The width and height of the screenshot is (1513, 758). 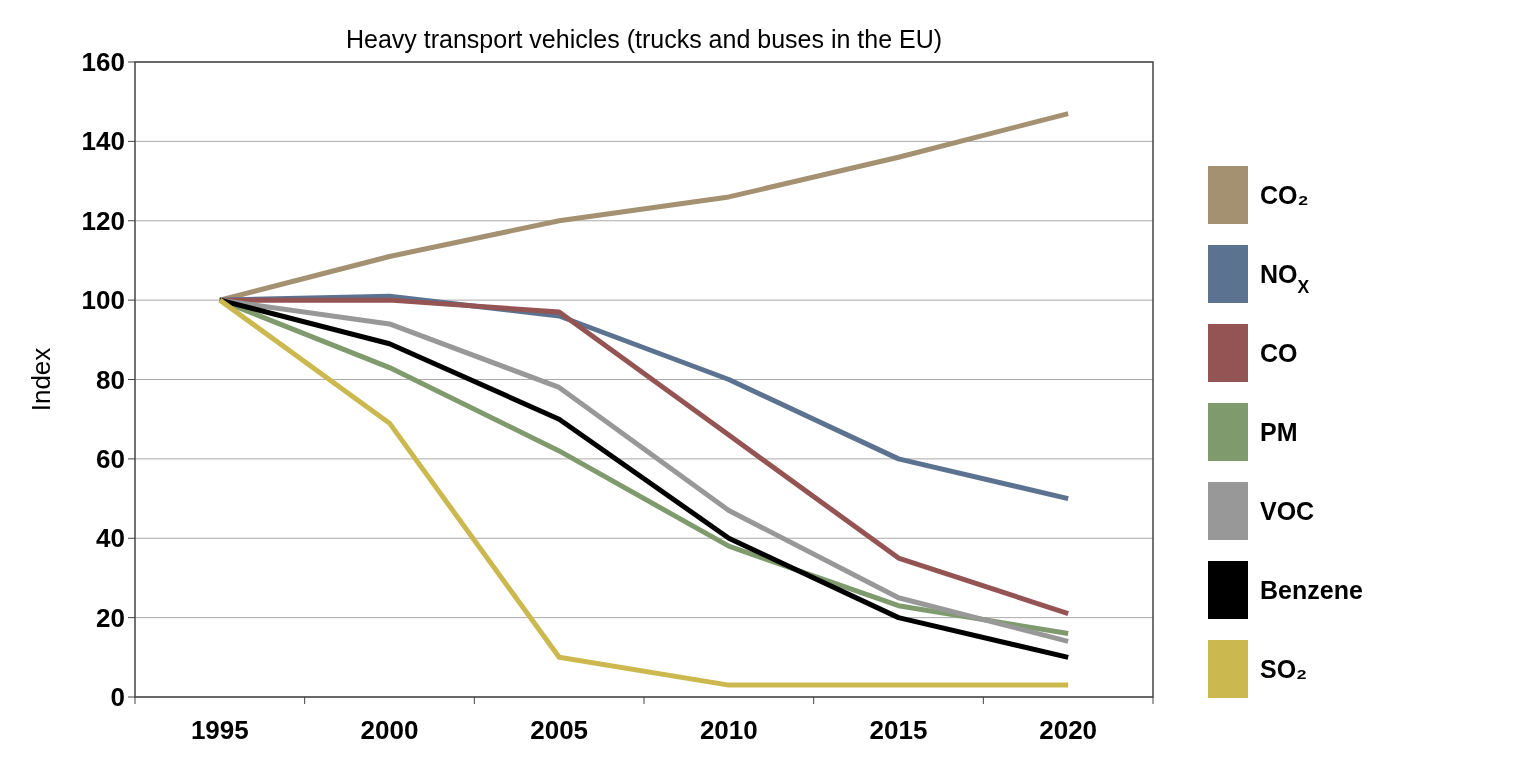 I want to click on y-tick-label: 40, so click(x=110, y=538).